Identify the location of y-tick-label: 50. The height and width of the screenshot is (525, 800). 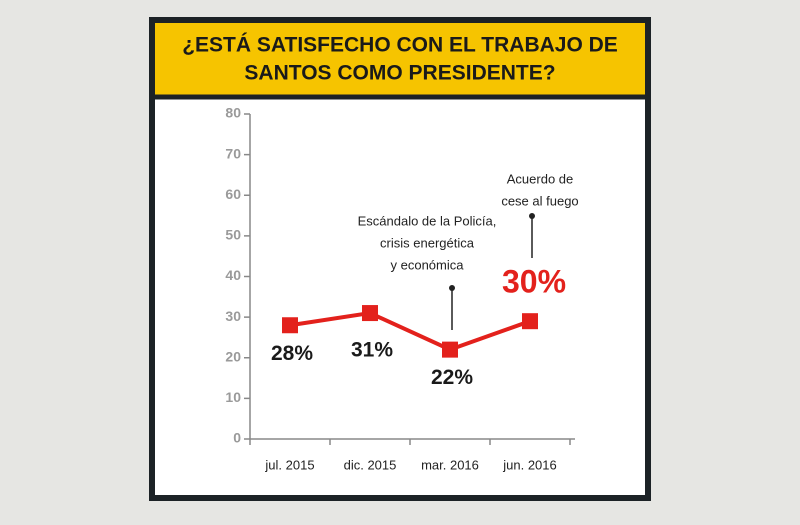
(233, 235).